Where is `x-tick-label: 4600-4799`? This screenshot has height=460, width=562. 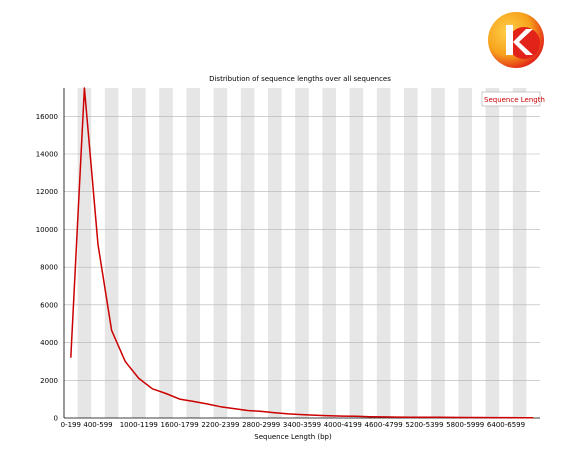 x-tick-label: 4600-4799 is located at coordinates (384, 425).